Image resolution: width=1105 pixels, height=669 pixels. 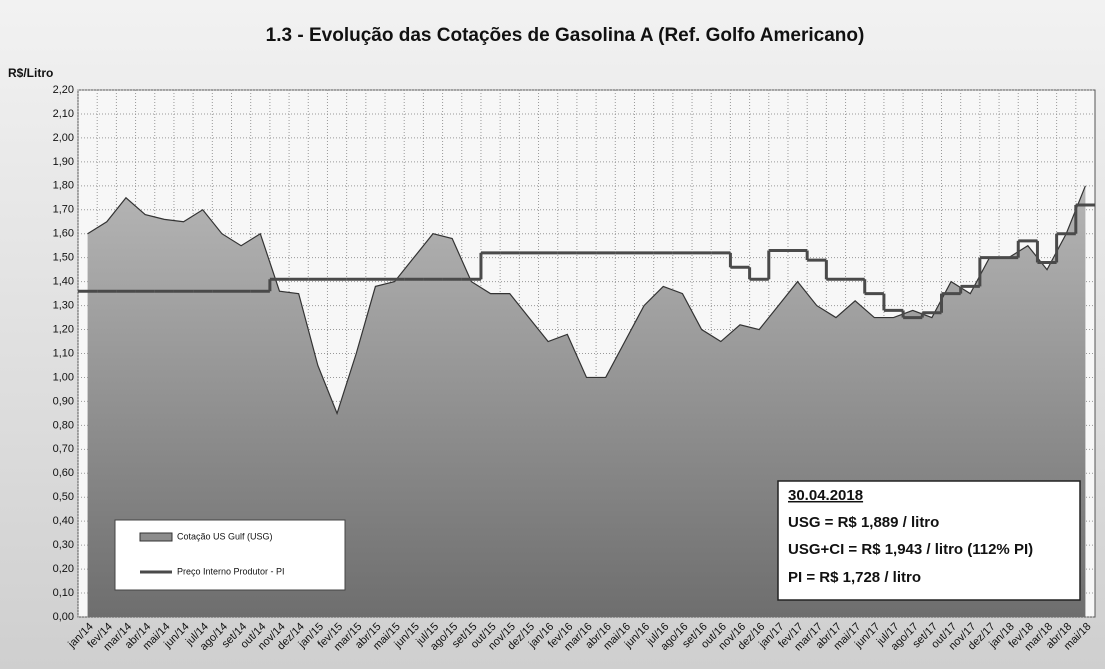 What do you see at coordinates (863, 522) in the screenshot?
I see `annotation-line: USG = R$ 1,889 / litro` at bounding box center [863, 522].